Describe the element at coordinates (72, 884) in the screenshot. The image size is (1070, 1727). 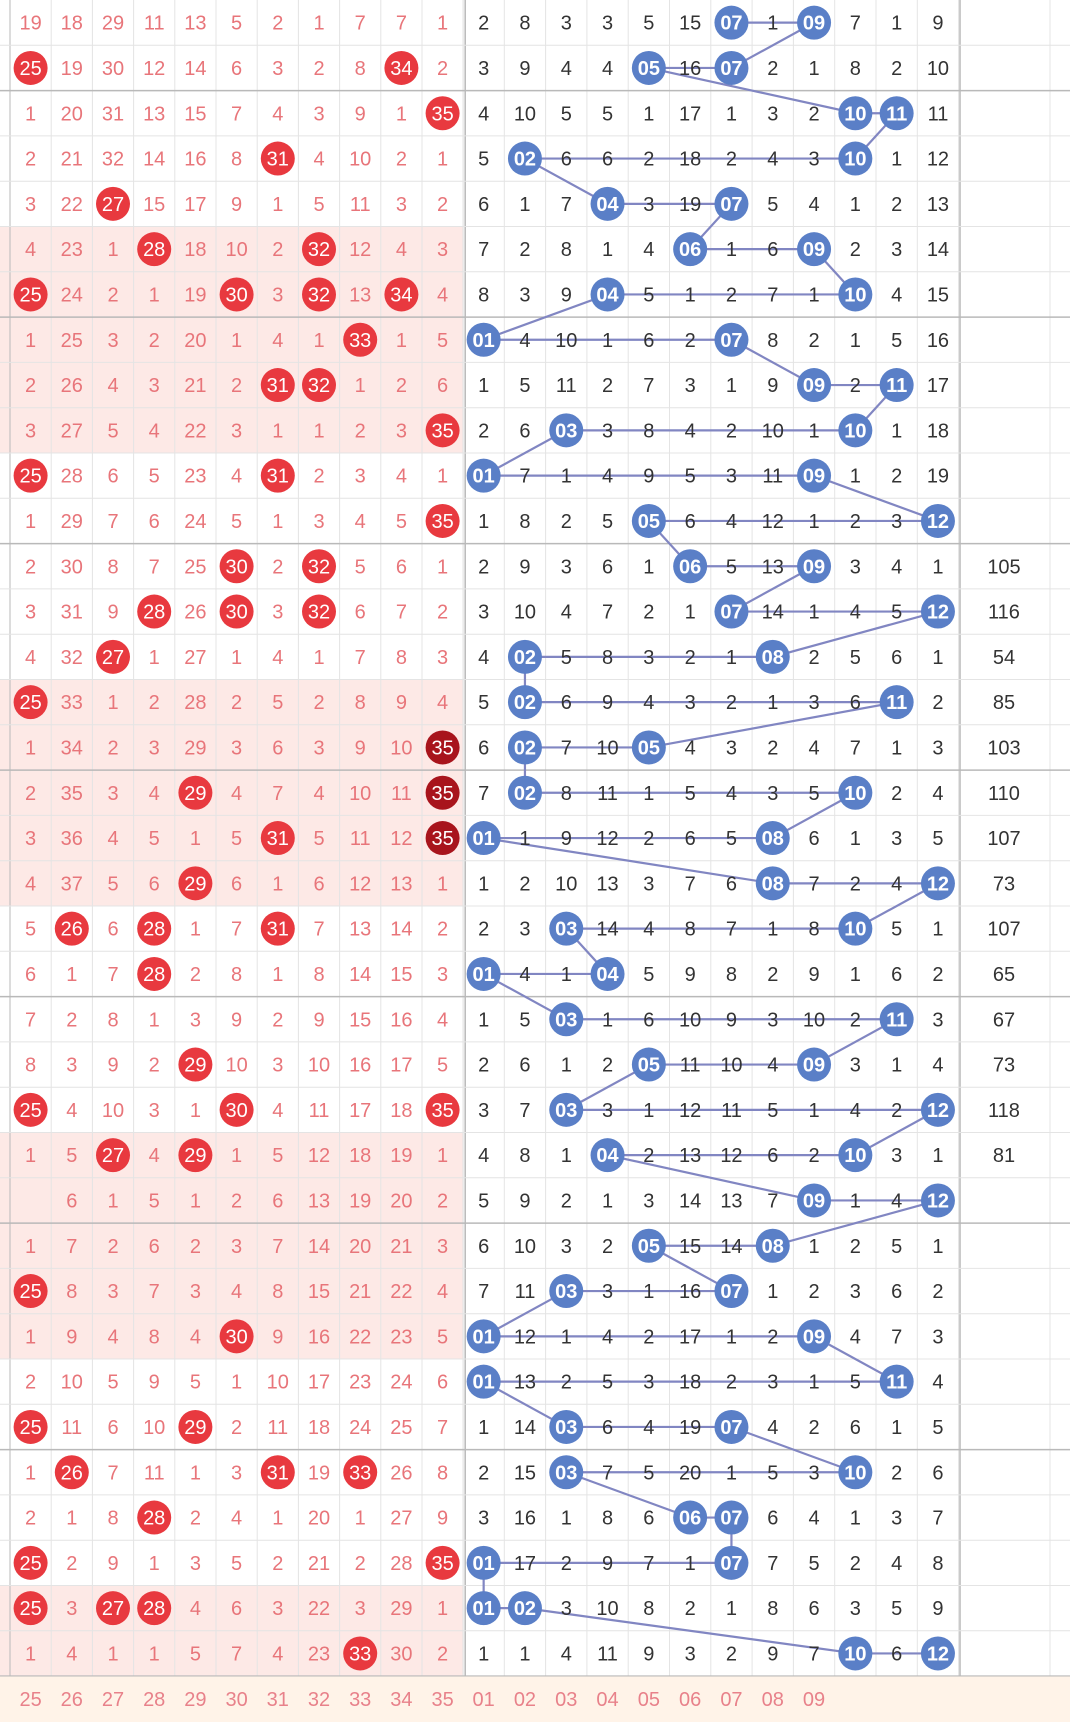
I see `front-miss-count: 37` at that location.